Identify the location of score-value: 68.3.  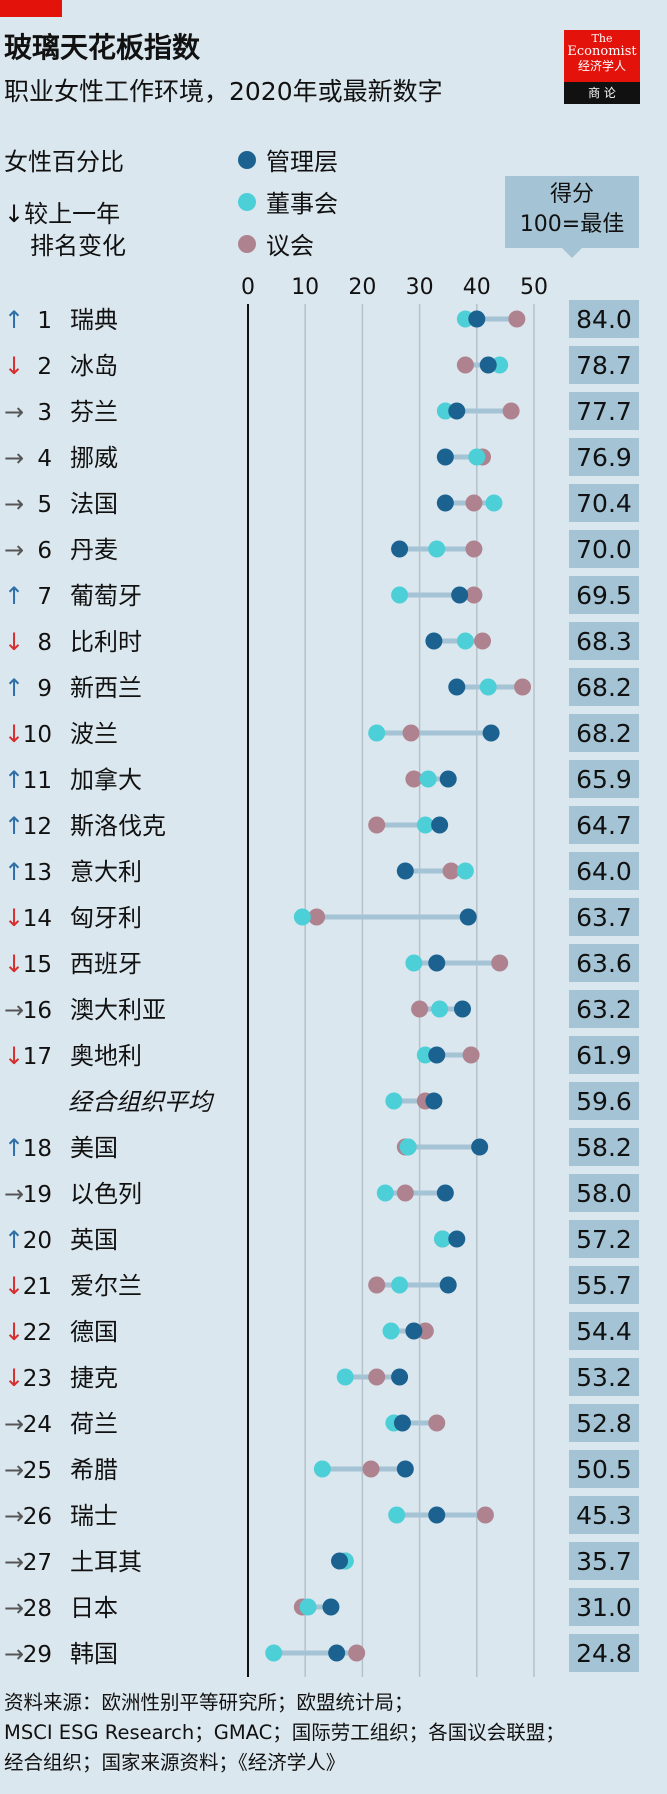
(604, 641).